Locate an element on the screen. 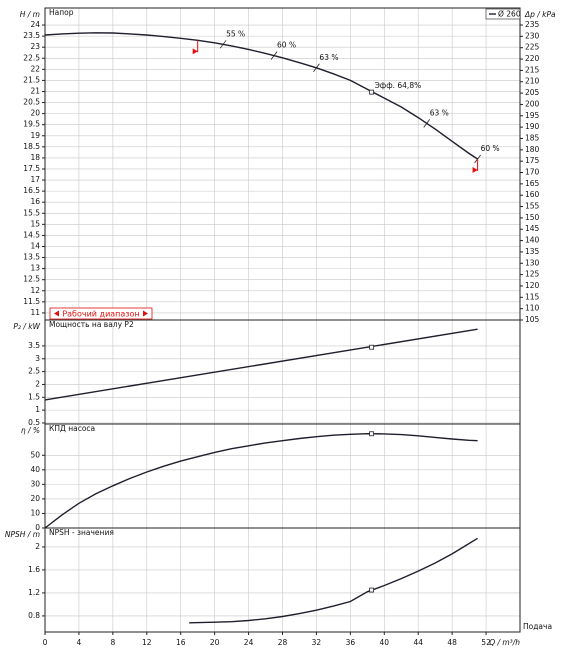 The image size is (562, 652). range-arrow-left is located at coordinates (56, 313).